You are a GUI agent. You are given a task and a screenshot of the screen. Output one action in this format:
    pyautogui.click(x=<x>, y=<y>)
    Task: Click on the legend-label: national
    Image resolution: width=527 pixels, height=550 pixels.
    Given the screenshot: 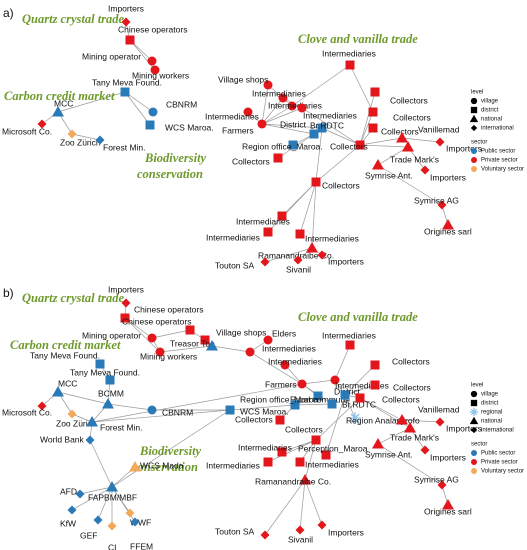 What is the action you would take?
    pyautogui.click(x=491, y=120)
    